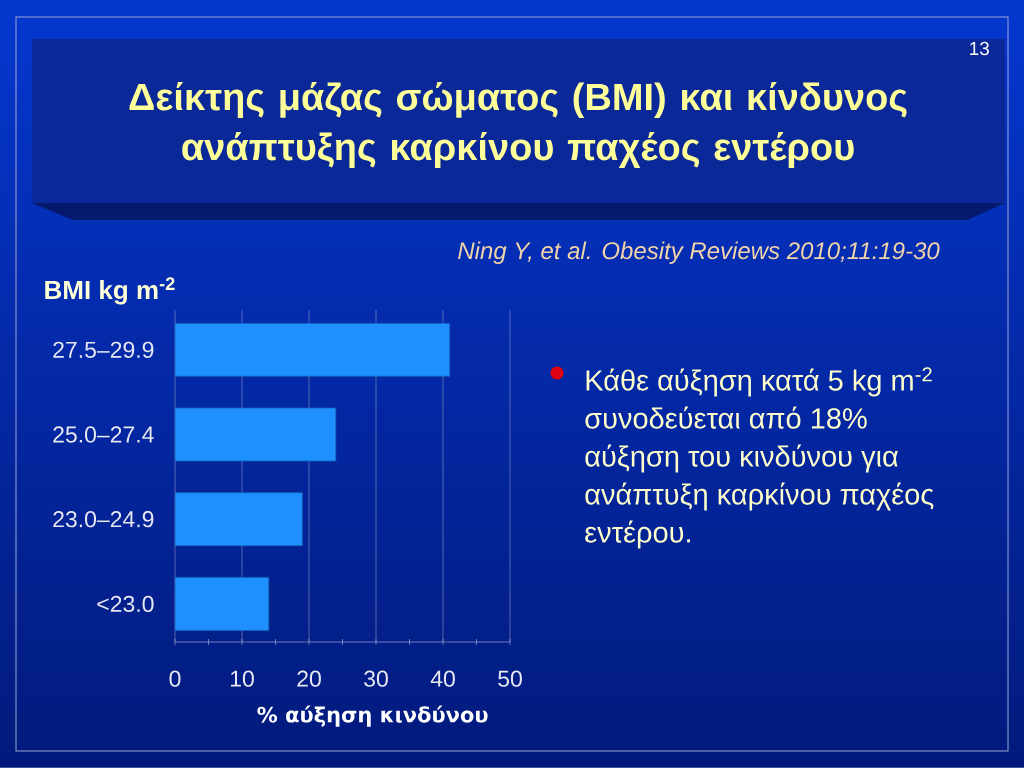  Describe the element at coordinates (442, 678) in the screenshot. I see `x-tick-label: 40` at that location.